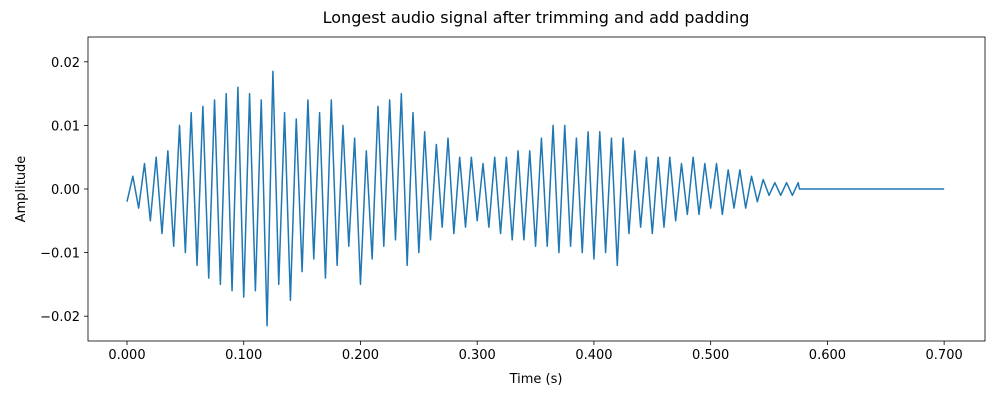  Describe the element at coordinates (593, 355) in the screenshot. I see `x-tick-label: 0.400` at that location.